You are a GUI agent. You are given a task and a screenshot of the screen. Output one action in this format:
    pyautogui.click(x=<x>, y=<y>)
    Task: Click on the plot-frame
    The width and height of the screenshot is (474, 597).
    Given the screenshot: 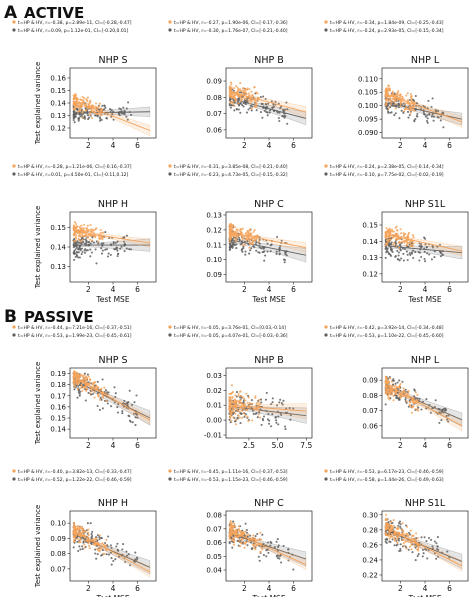 What is the action you would take?
    pyautogui.click(x=269, y=403)
    